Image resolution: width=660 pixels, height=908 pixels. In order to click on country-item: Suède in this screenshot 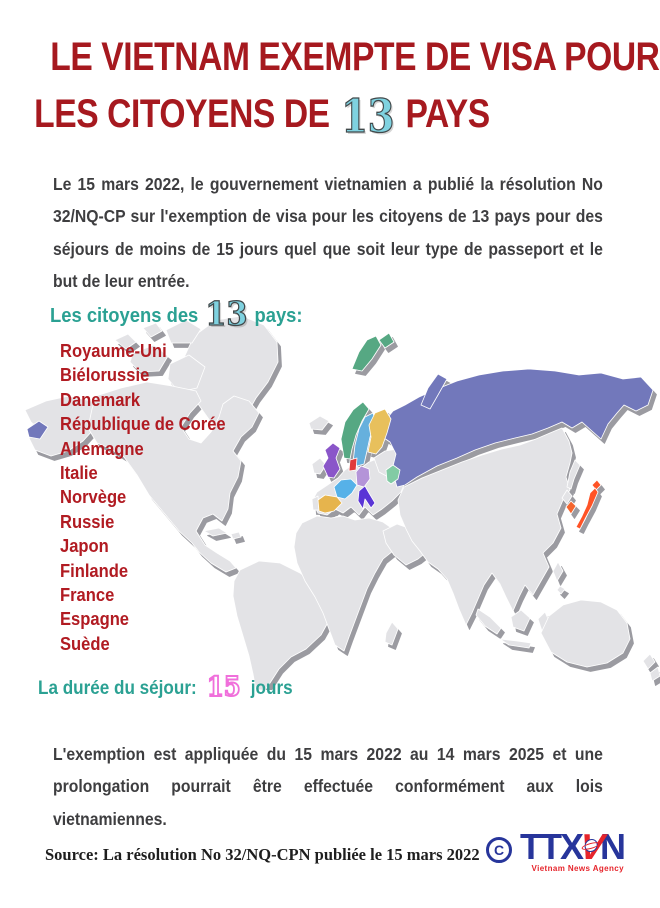, I will do `click(85, 643)`.